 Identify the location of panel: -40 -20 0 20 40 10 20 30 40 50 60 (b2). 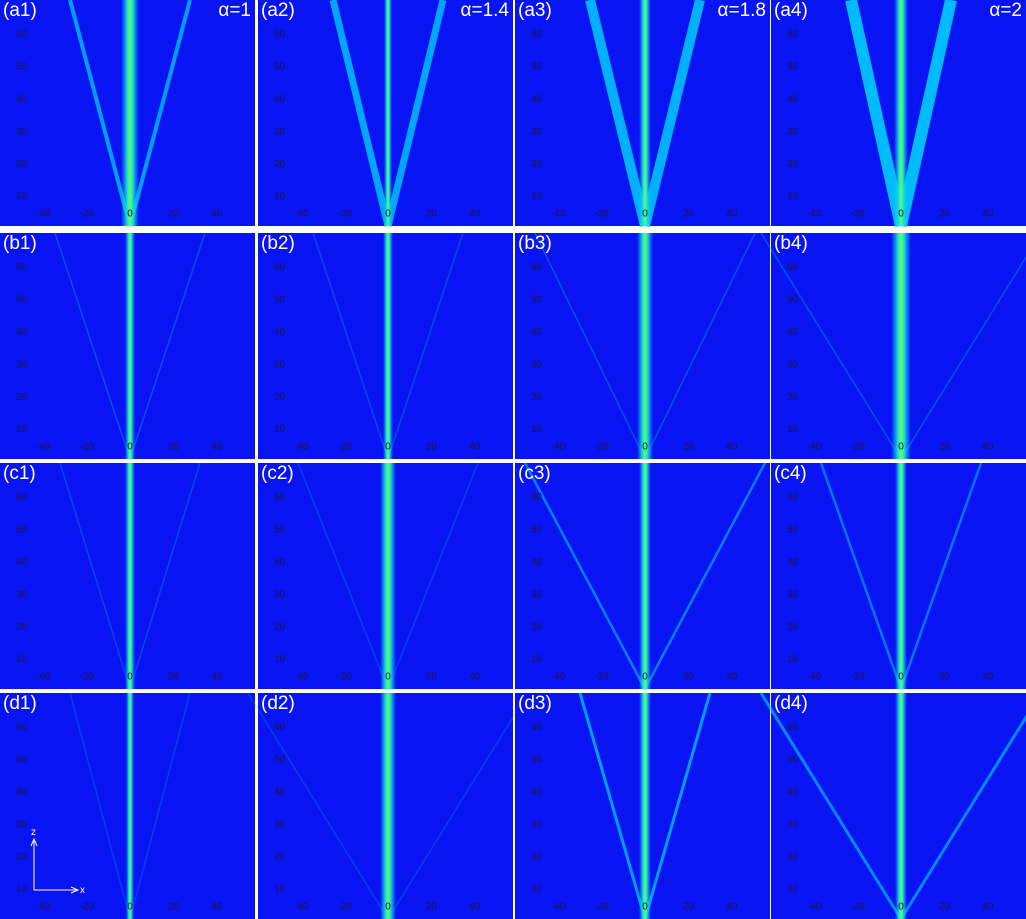
(385, 346).